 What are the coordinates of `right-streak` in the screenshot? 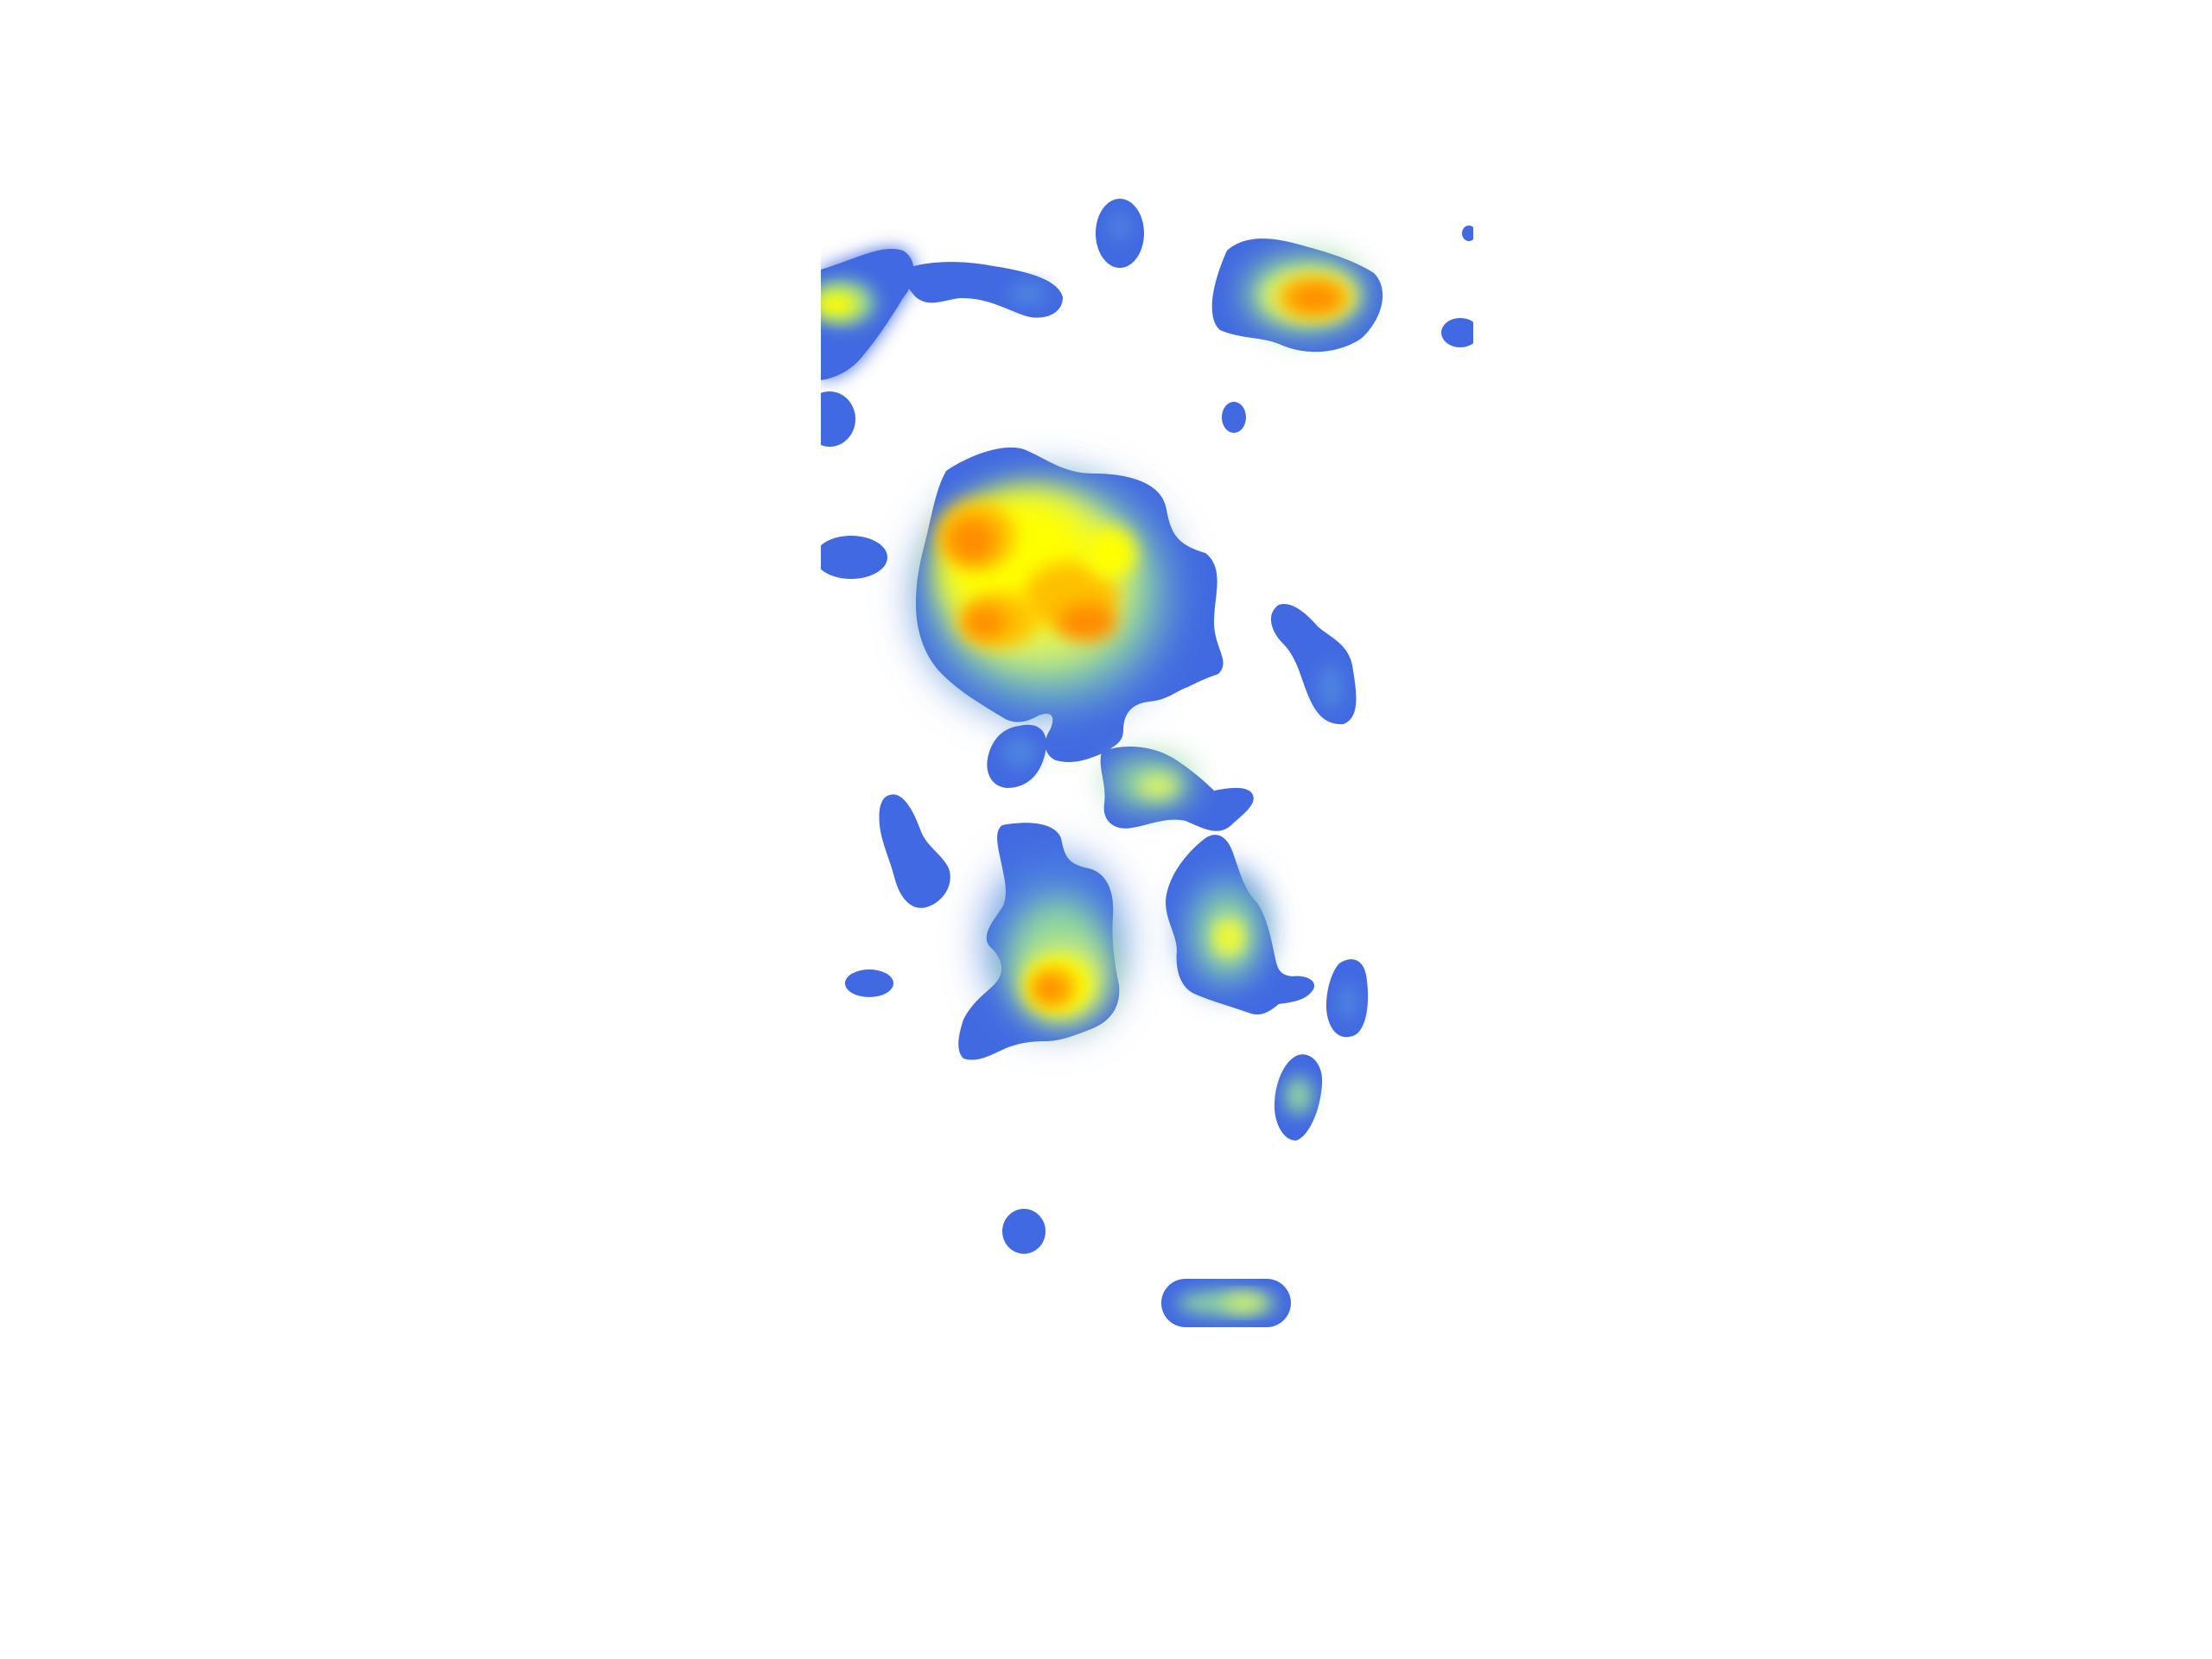 It's located at (1313, 664).